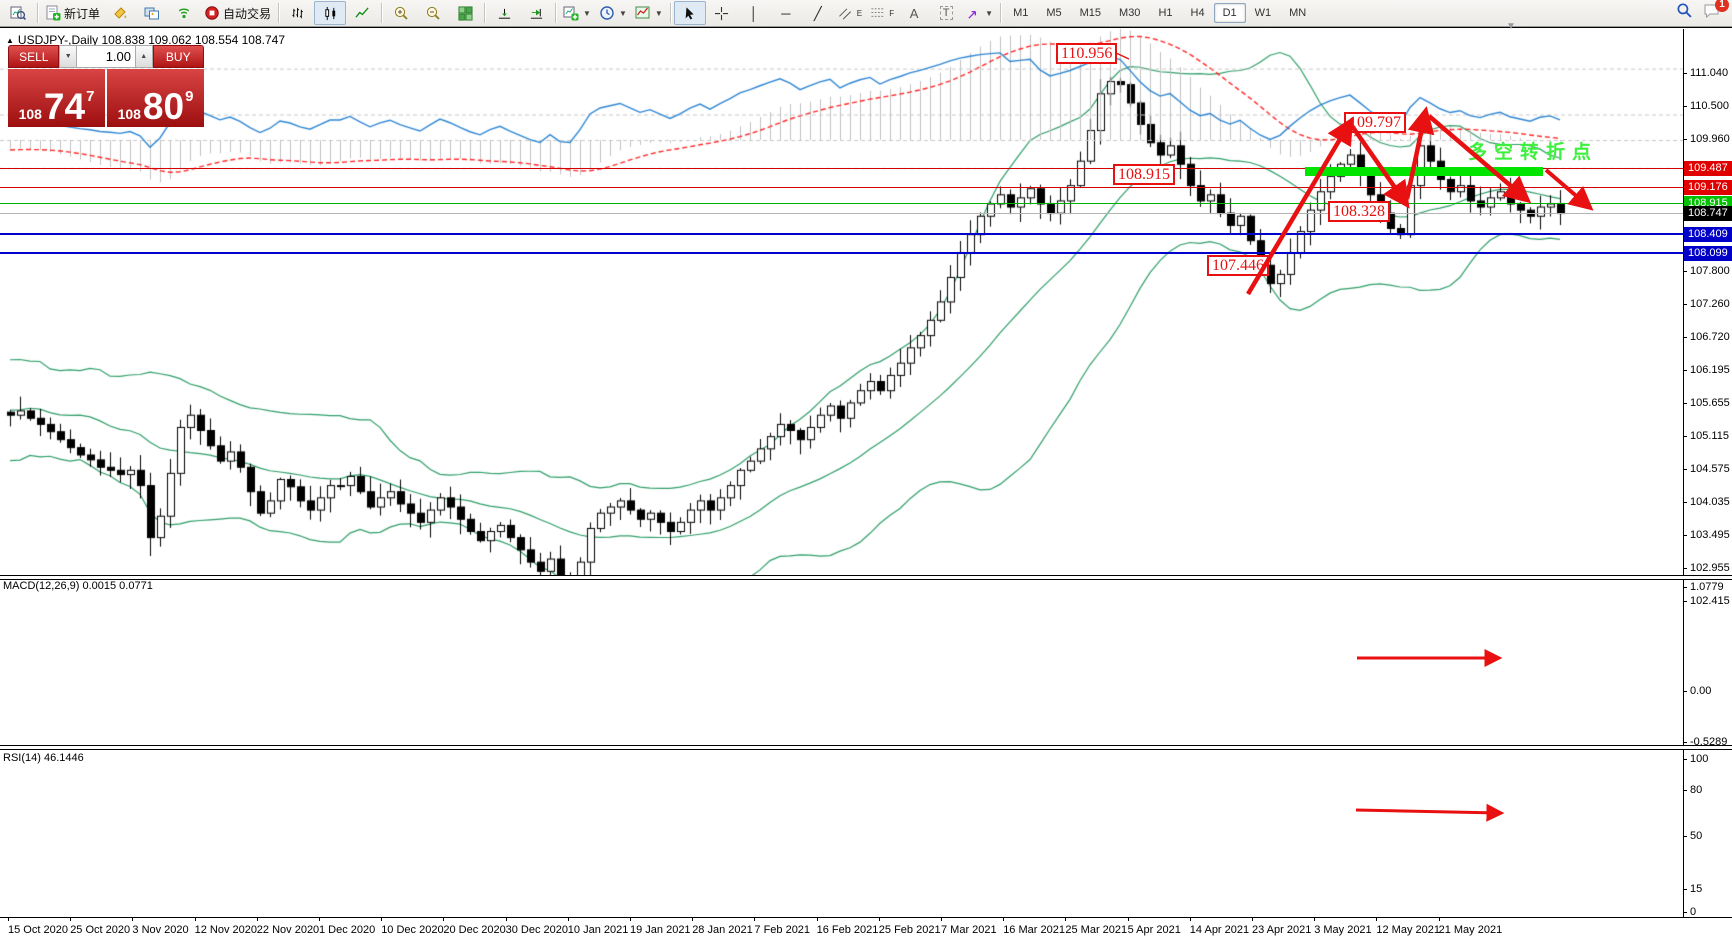  Describe the element at coordinates (817, 13) in the screenshot. I see `trendline-tool-icon: ╱` at that location.